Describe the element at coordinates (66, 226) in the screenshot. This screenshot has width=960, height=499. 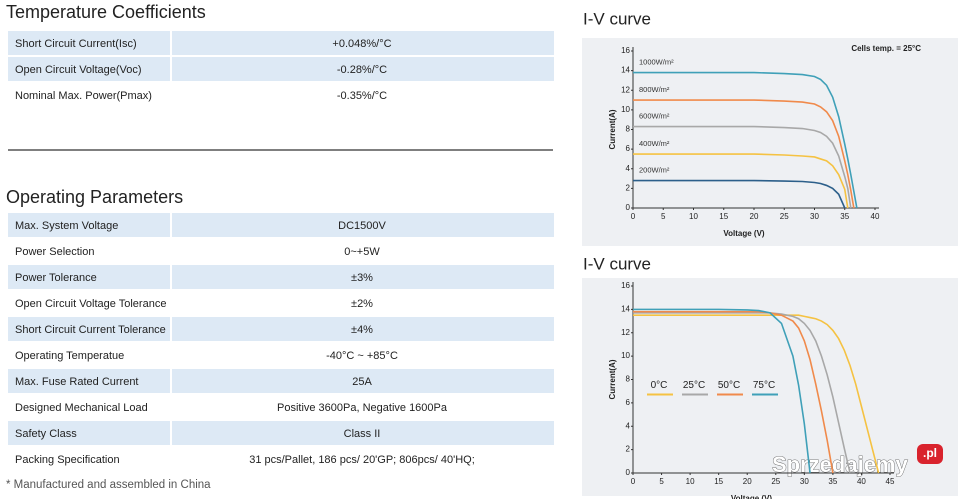
I see `row-label: Max. System Voltage` at that location.